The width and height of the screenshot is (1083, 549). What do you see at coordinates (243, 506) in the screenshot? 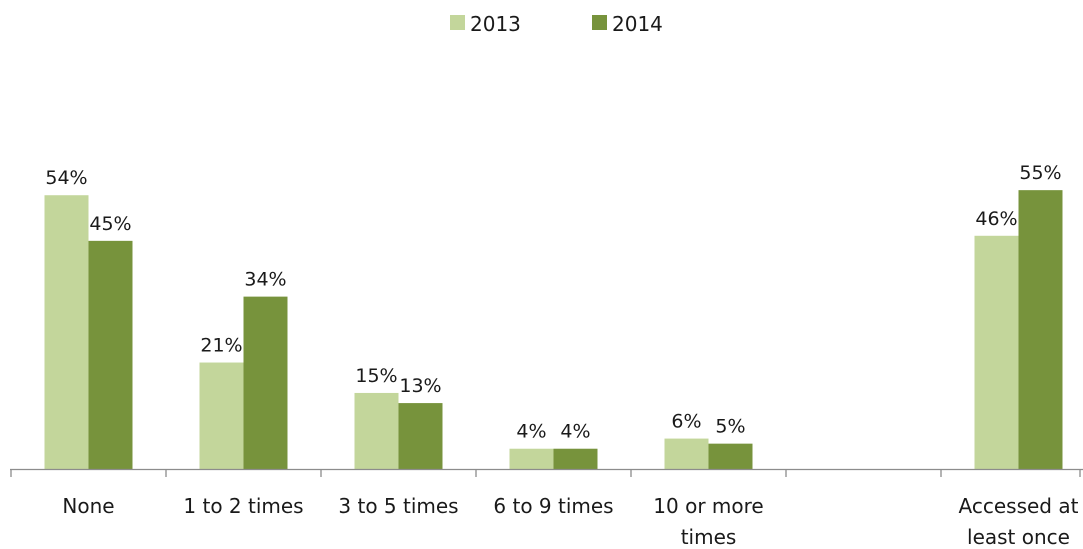
I see `x-tick-label: 1 to 2 times` at bounding box center [243, 506].